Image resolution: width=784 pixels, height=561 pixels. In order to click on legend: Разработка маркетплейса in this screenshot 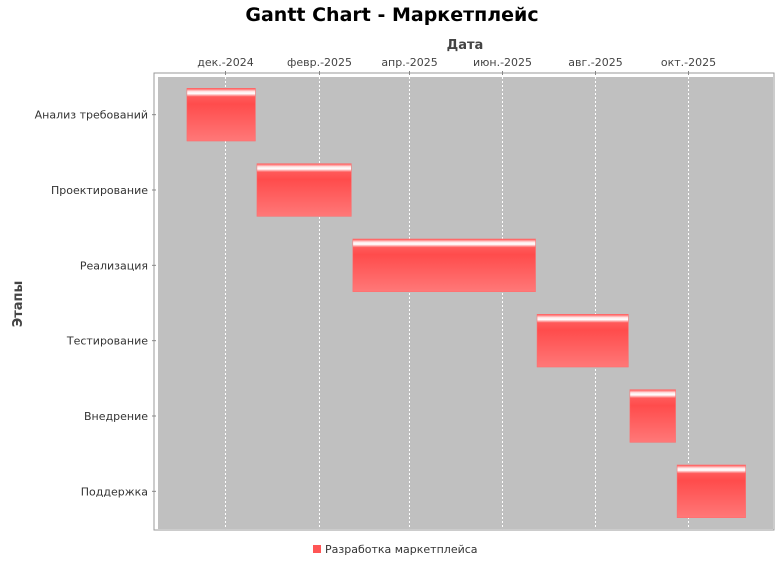, I will do `click(395, 549)`.